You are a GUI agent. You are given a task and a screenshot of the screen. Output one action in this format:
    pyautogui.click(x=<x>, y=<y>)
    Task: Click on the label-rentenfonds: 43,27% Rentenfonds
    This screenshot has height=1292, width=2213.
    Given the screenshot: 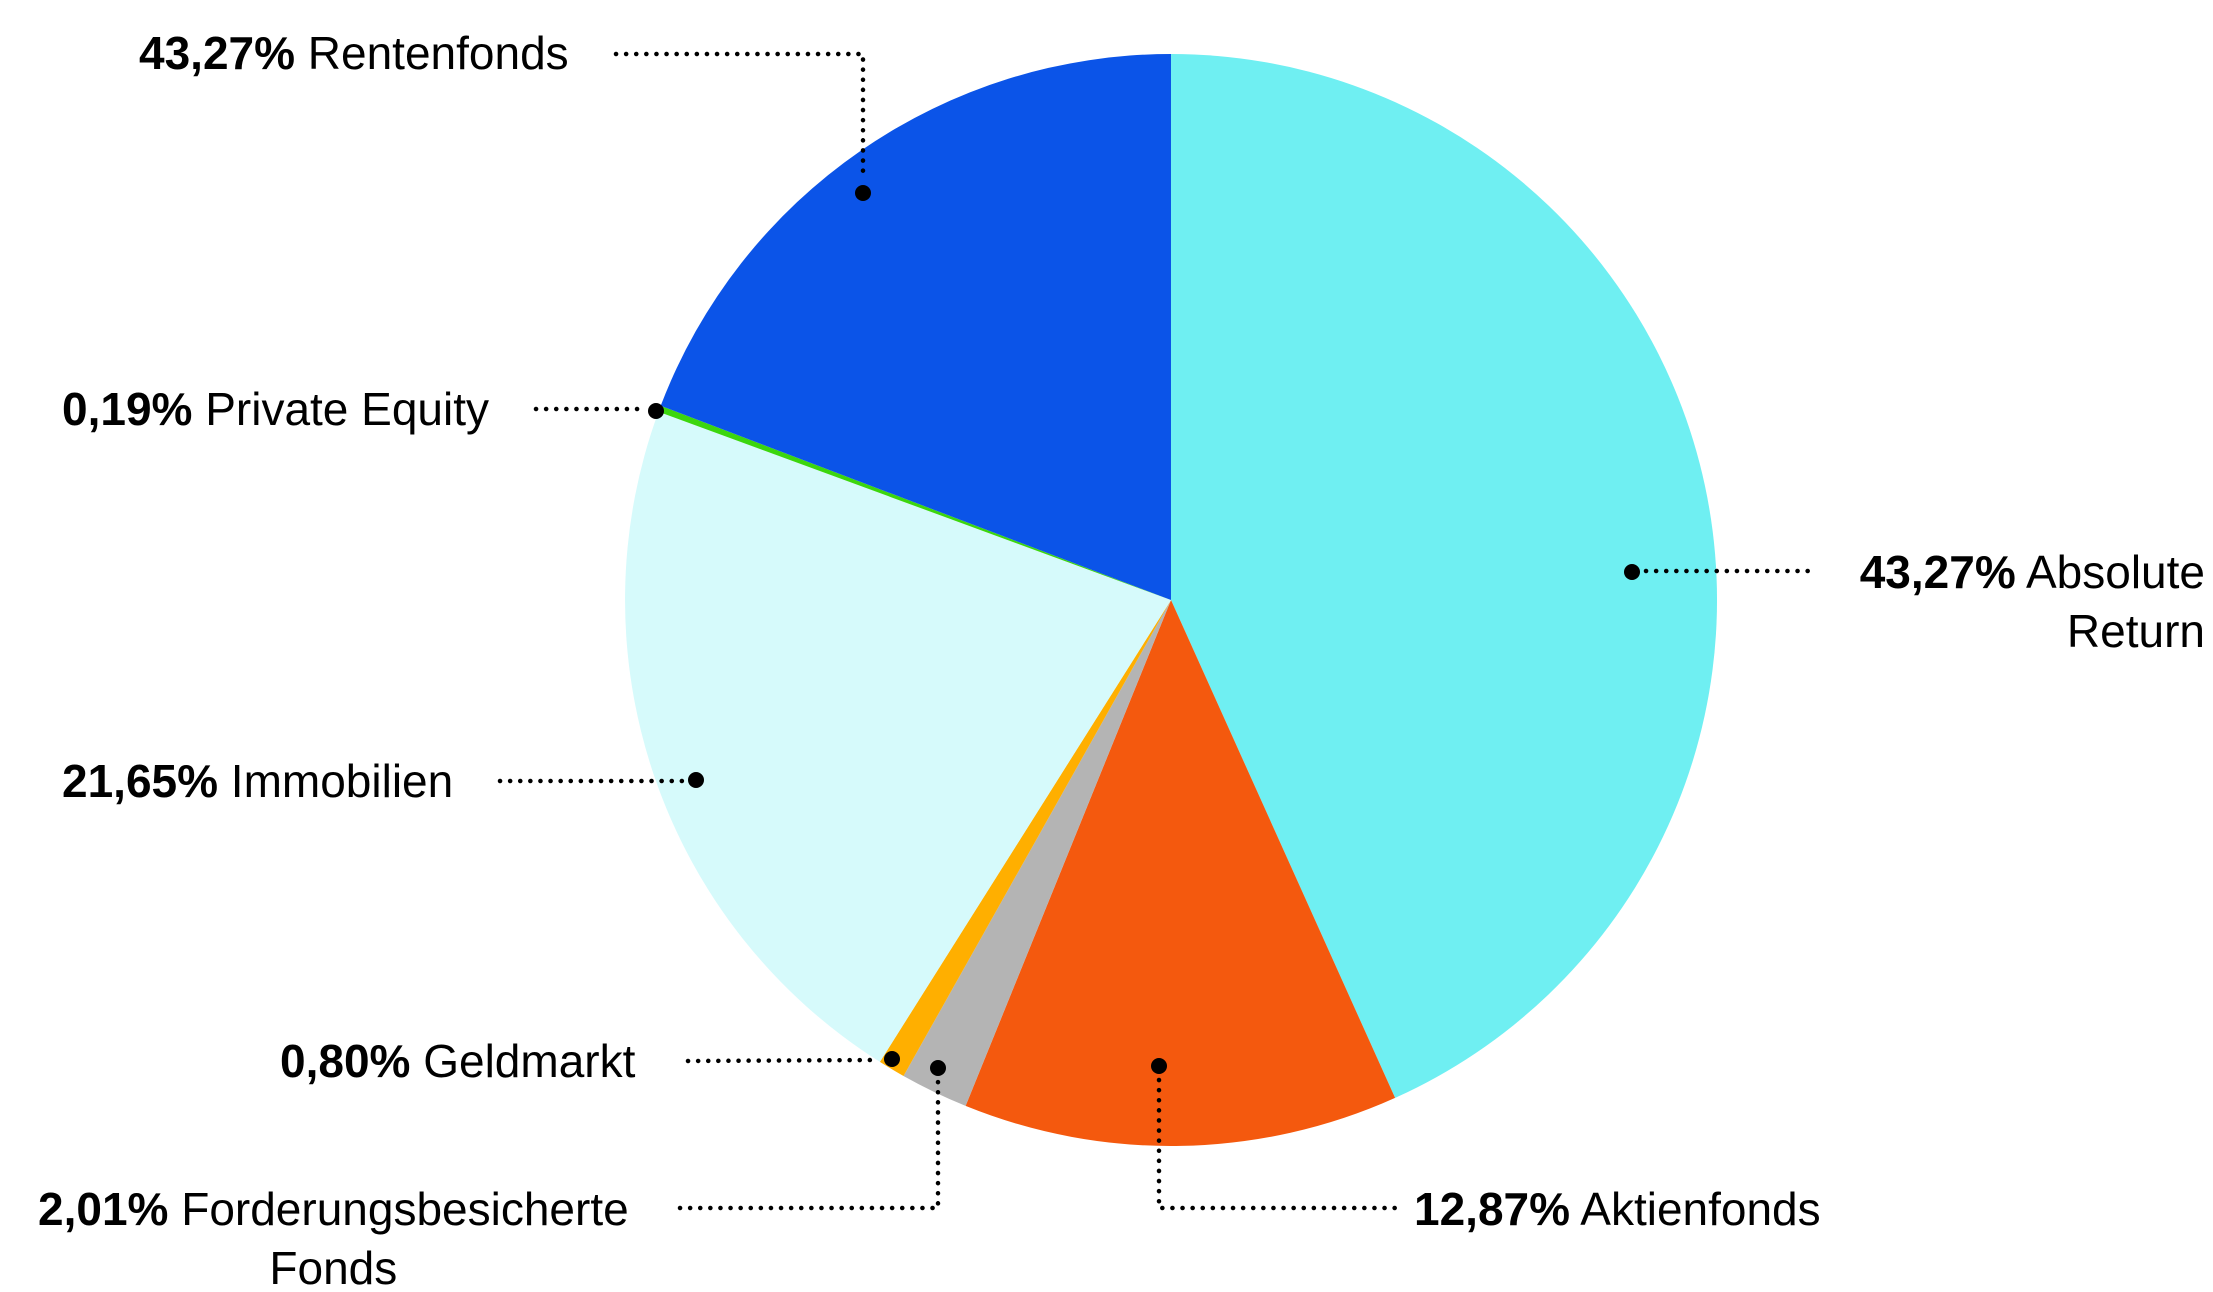 What is the action you would take?
    pyautogui.click(x=354, y=53)
    